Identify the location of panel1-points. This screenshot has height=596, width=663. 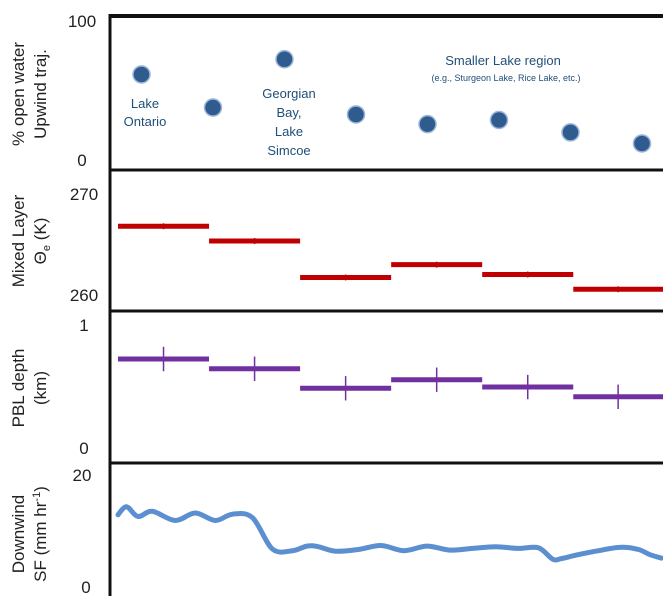
(392, 101).